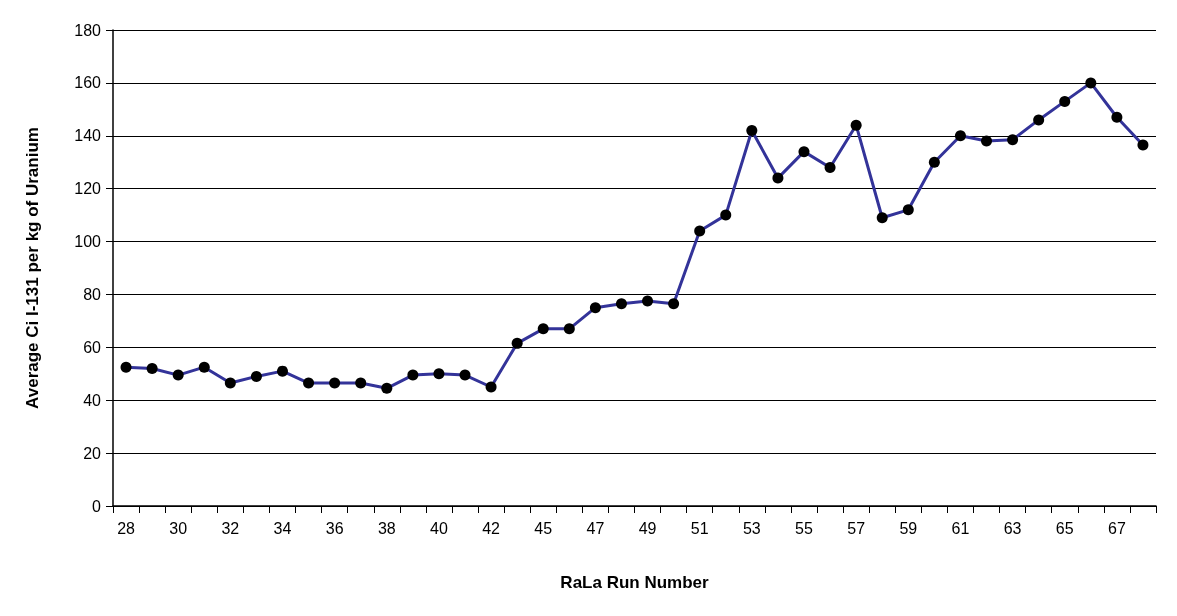 This screenshot has width=1177, height=616. Describe the element at coordinates (647, 528) in the screenshot. I see `x-tick-label: 49` at that location.